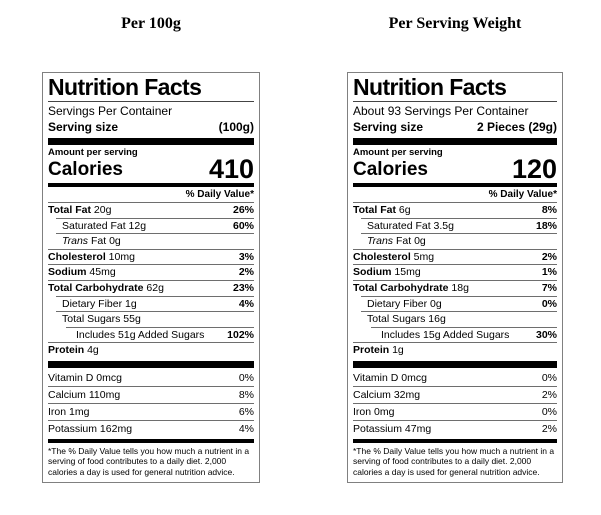 This screenshot has width=601, height=515. What do you see at coordinates (462, 303) in the screenshot?
I see `nutrient-row: Dietary Fiber 0g 0%` at bounding box center [462, 303].